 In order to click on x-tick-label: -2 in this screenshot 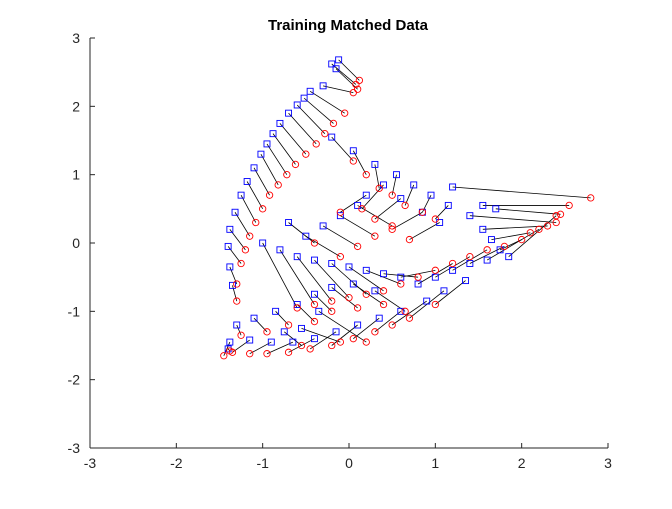, I will do `click(176, 463)`.